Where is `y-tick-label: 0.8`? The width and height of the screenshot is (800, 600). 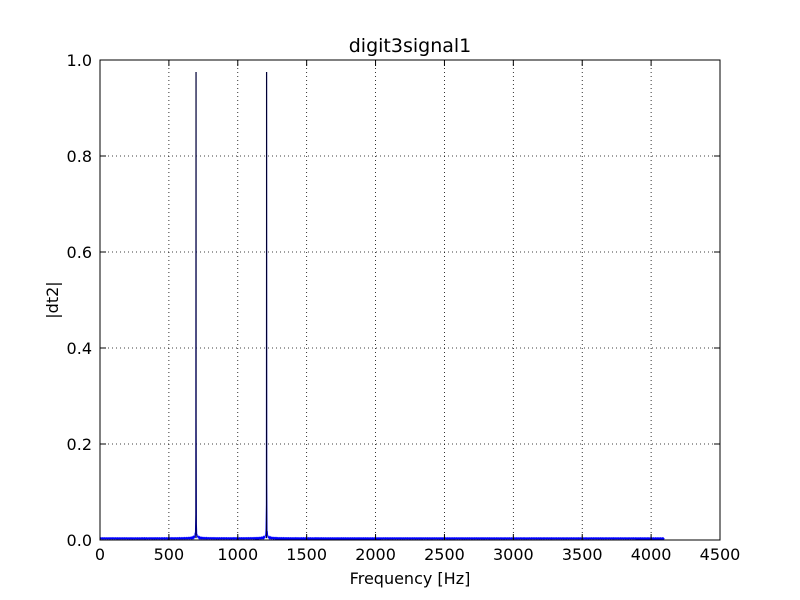
y-tick-label: 0.8 is located at coordinates (79, 156).